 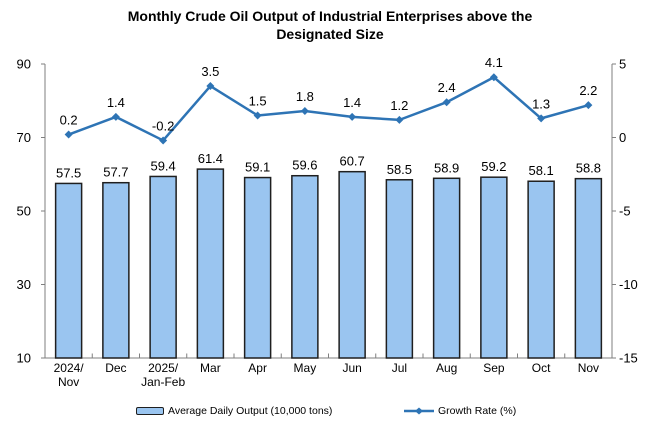 I want to click on x-axis-category-label: Nov, so click(x=588, y=368).